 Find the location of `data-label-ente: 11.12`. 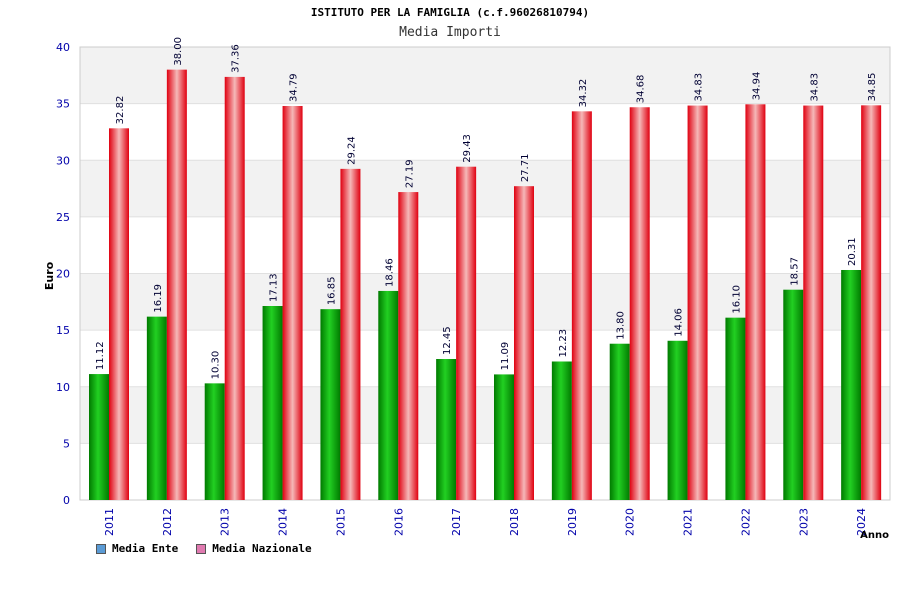

data-label-ente: 11.12 is located at coordinates (100, 355).